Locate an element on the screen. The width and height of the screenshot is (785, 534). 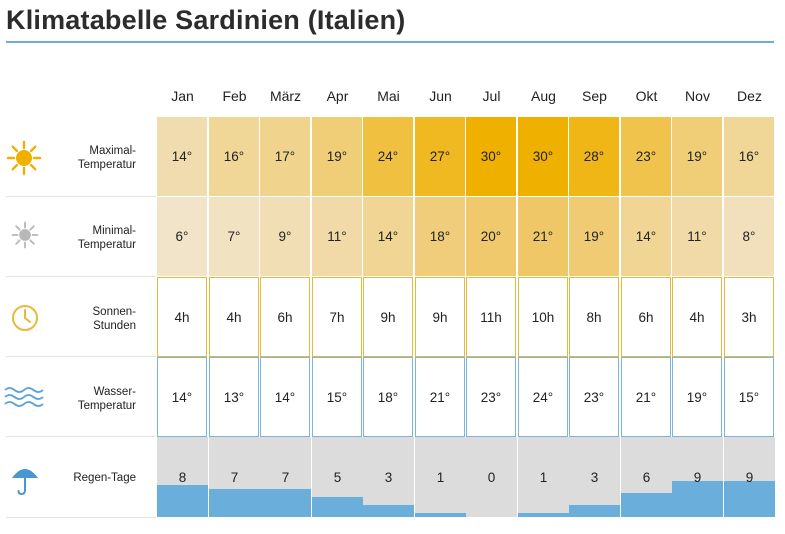
row-label-min: Minimal- Temperatur is located at coordinates (106, 238).